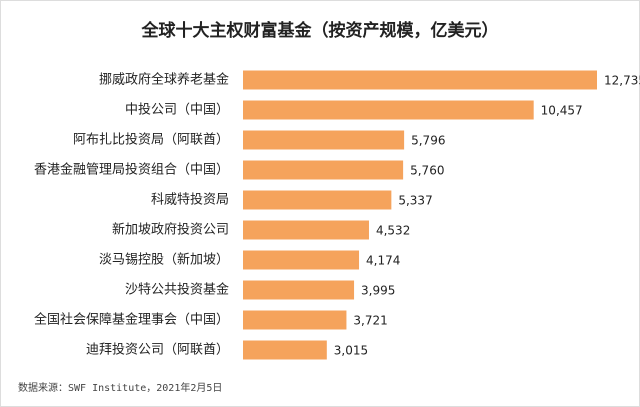 This screenshot has height=407, width=640. I want to click on category-label: 科威特投资局, so click(190, 200).